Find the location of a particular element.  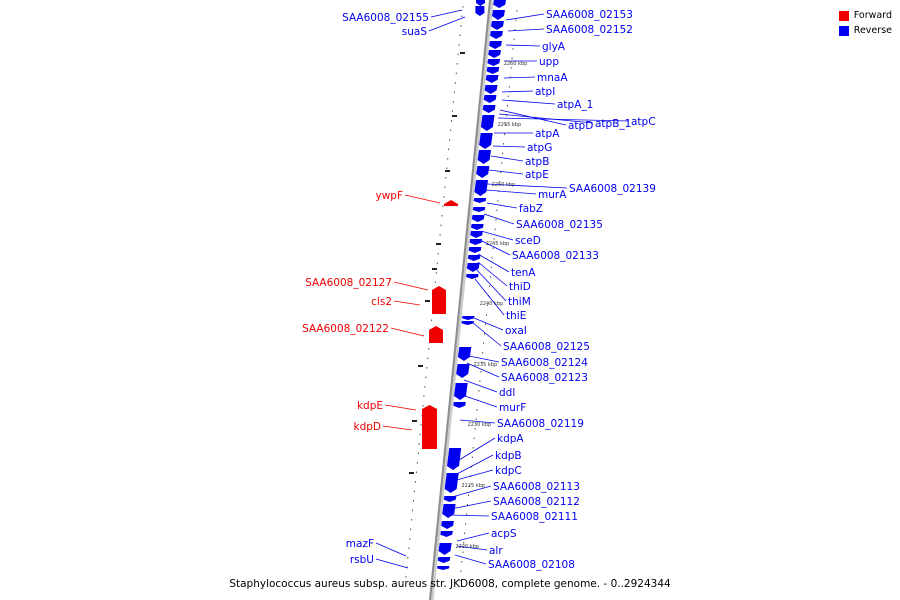

gene-label: murA is located at coordinates (552, 195).